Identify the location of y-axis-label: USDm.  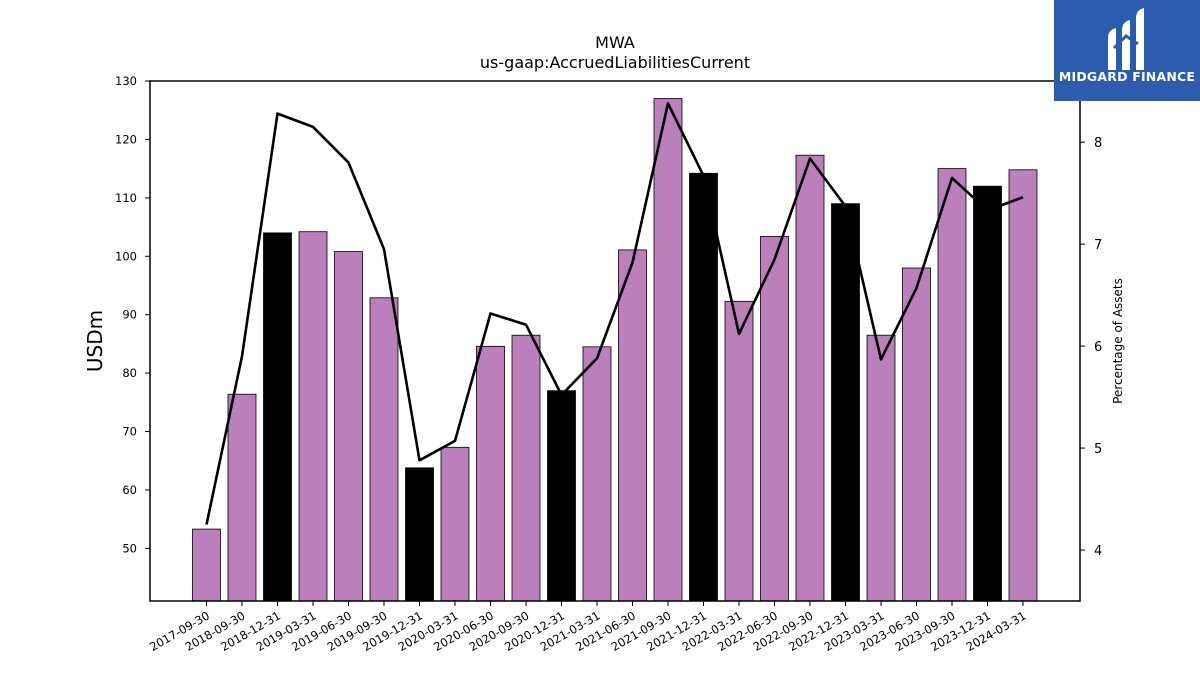
(95, 341).